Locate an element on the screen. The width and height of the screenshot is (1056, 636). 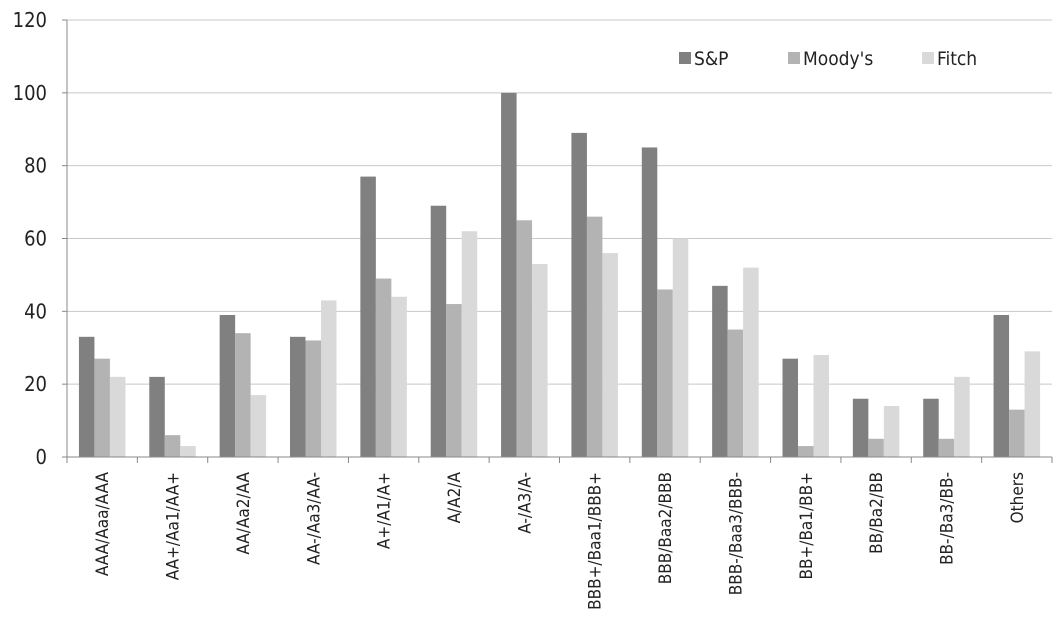
x-tick-label-1: AA+/Aa1/AA+ is located at coordinates (174, 526).